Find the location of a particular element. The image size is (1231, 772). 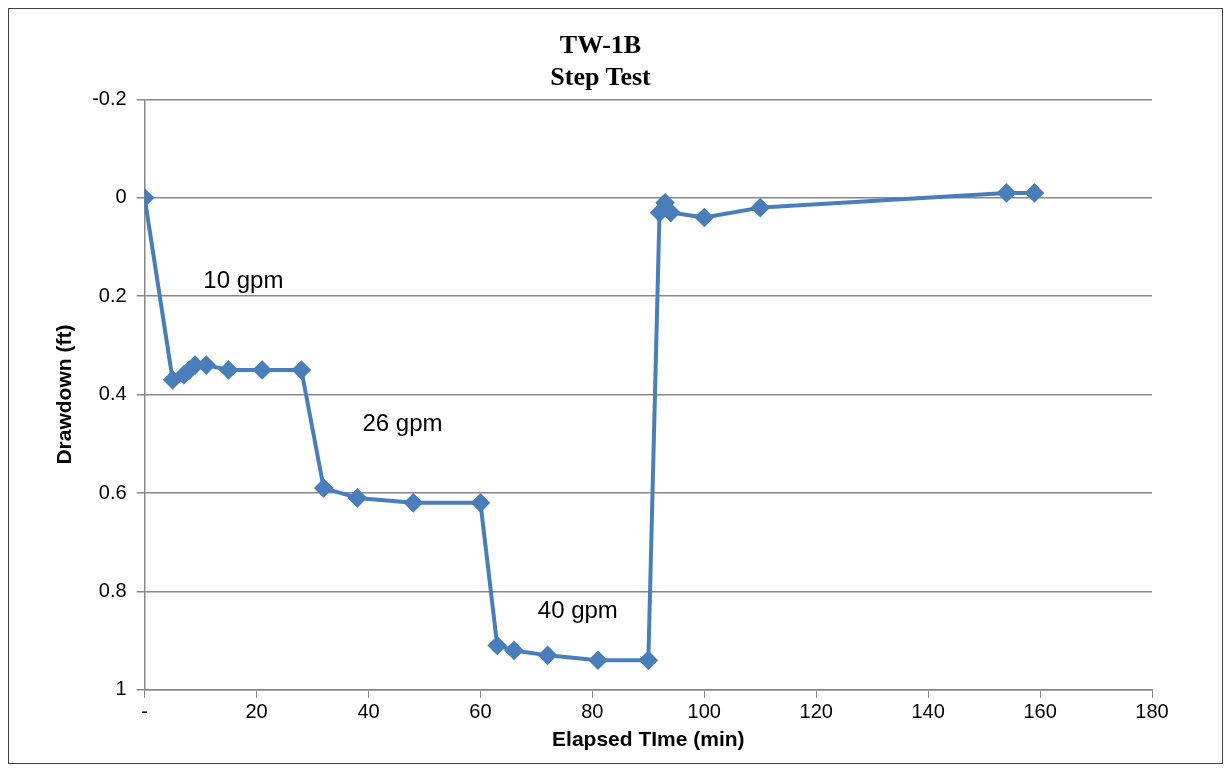

y-axis-title: Drawdown (ft) is located at coordinates (64, 394).